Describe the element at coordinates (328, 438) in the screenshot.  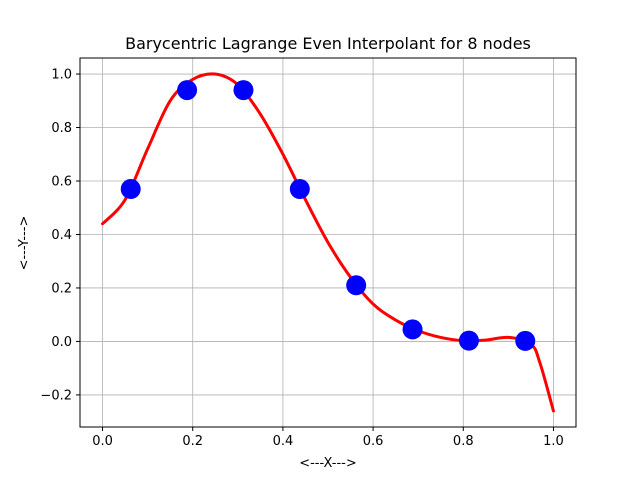
I see `x-axis-ticks: 0.0 0.2 0.4 0.6 0.8 1.0` at that location.